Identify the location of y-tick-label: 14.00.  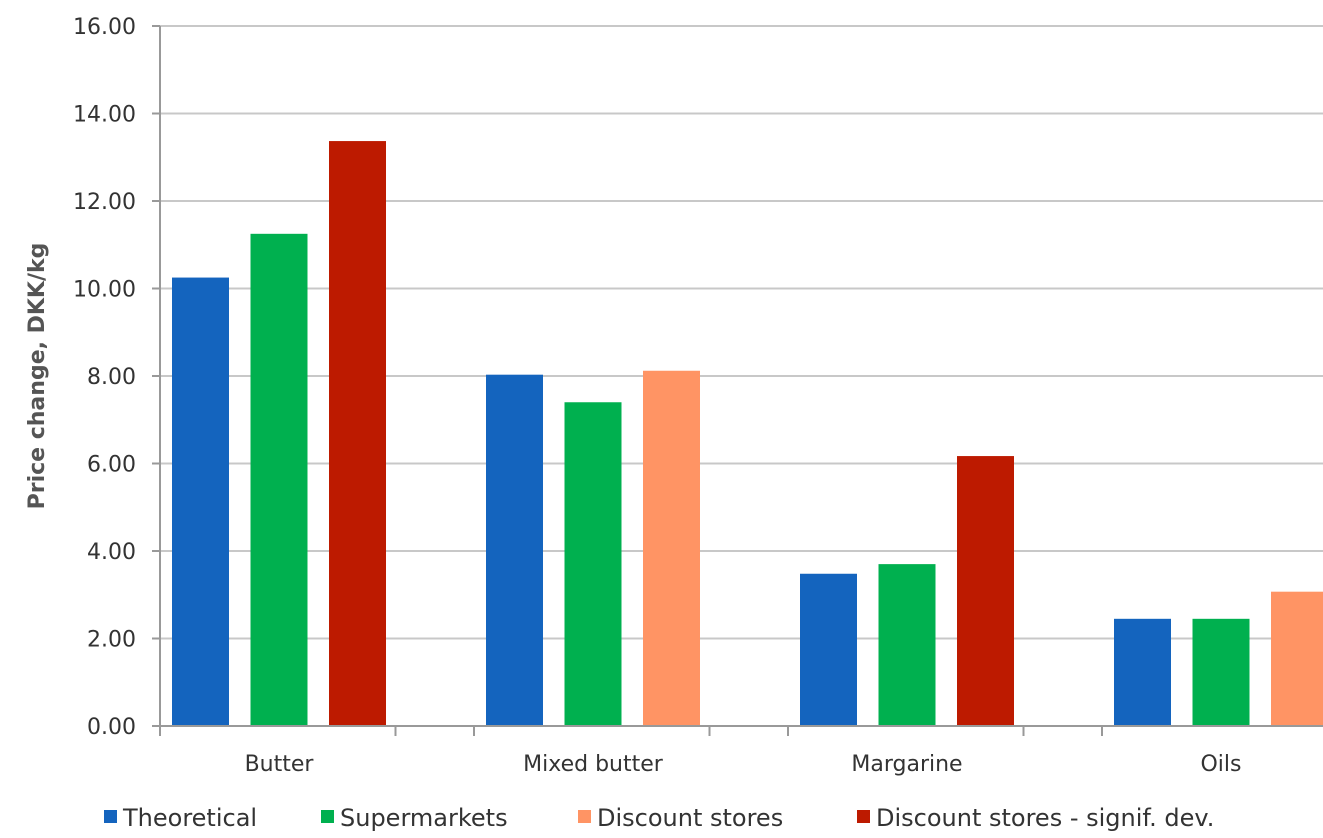
(104, 115).